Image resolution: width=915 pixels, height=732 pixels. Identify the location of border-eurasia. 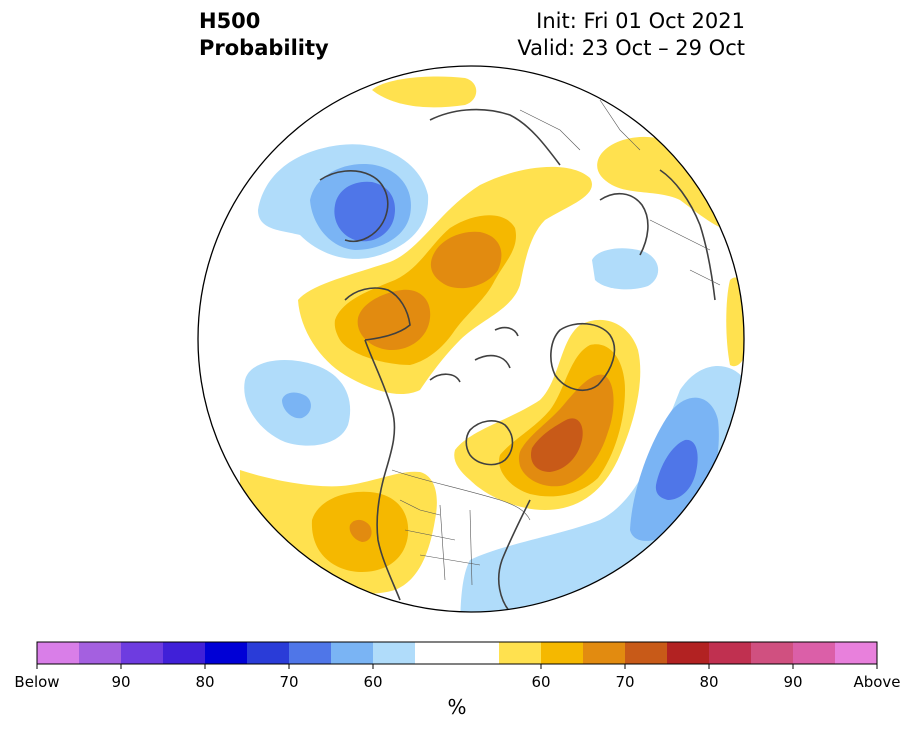
(620, 192).